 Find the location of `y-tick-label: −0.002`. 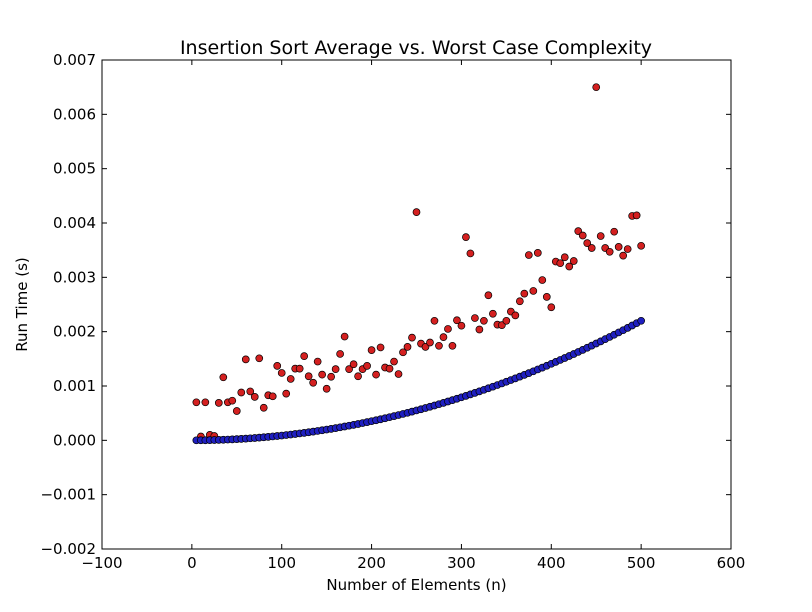

y-tick-label: −0.002 is located at coordinates (68, 549).